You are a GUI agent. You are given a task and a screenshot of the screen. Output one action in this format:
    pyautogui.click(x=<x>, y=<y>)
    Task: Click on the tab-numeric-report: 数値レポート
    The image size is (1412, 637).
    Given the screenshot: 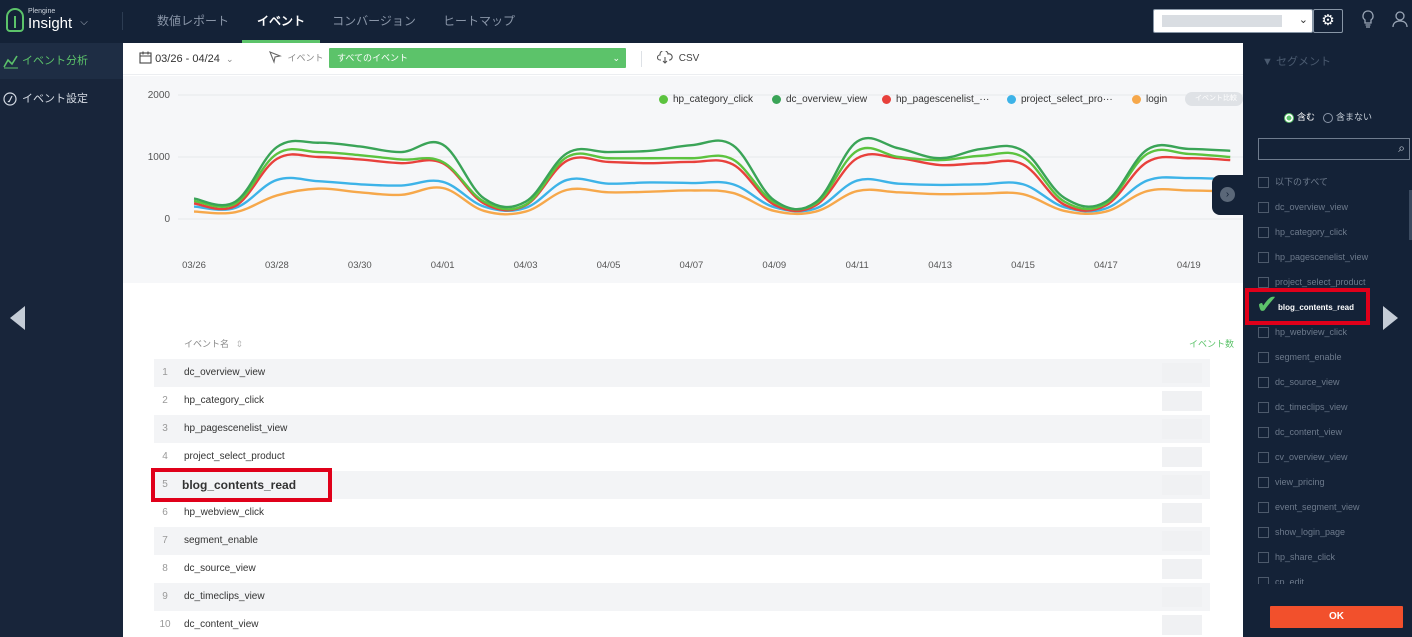 What is the action you would take?
    pyautogui.click(x=192, y=21)
    